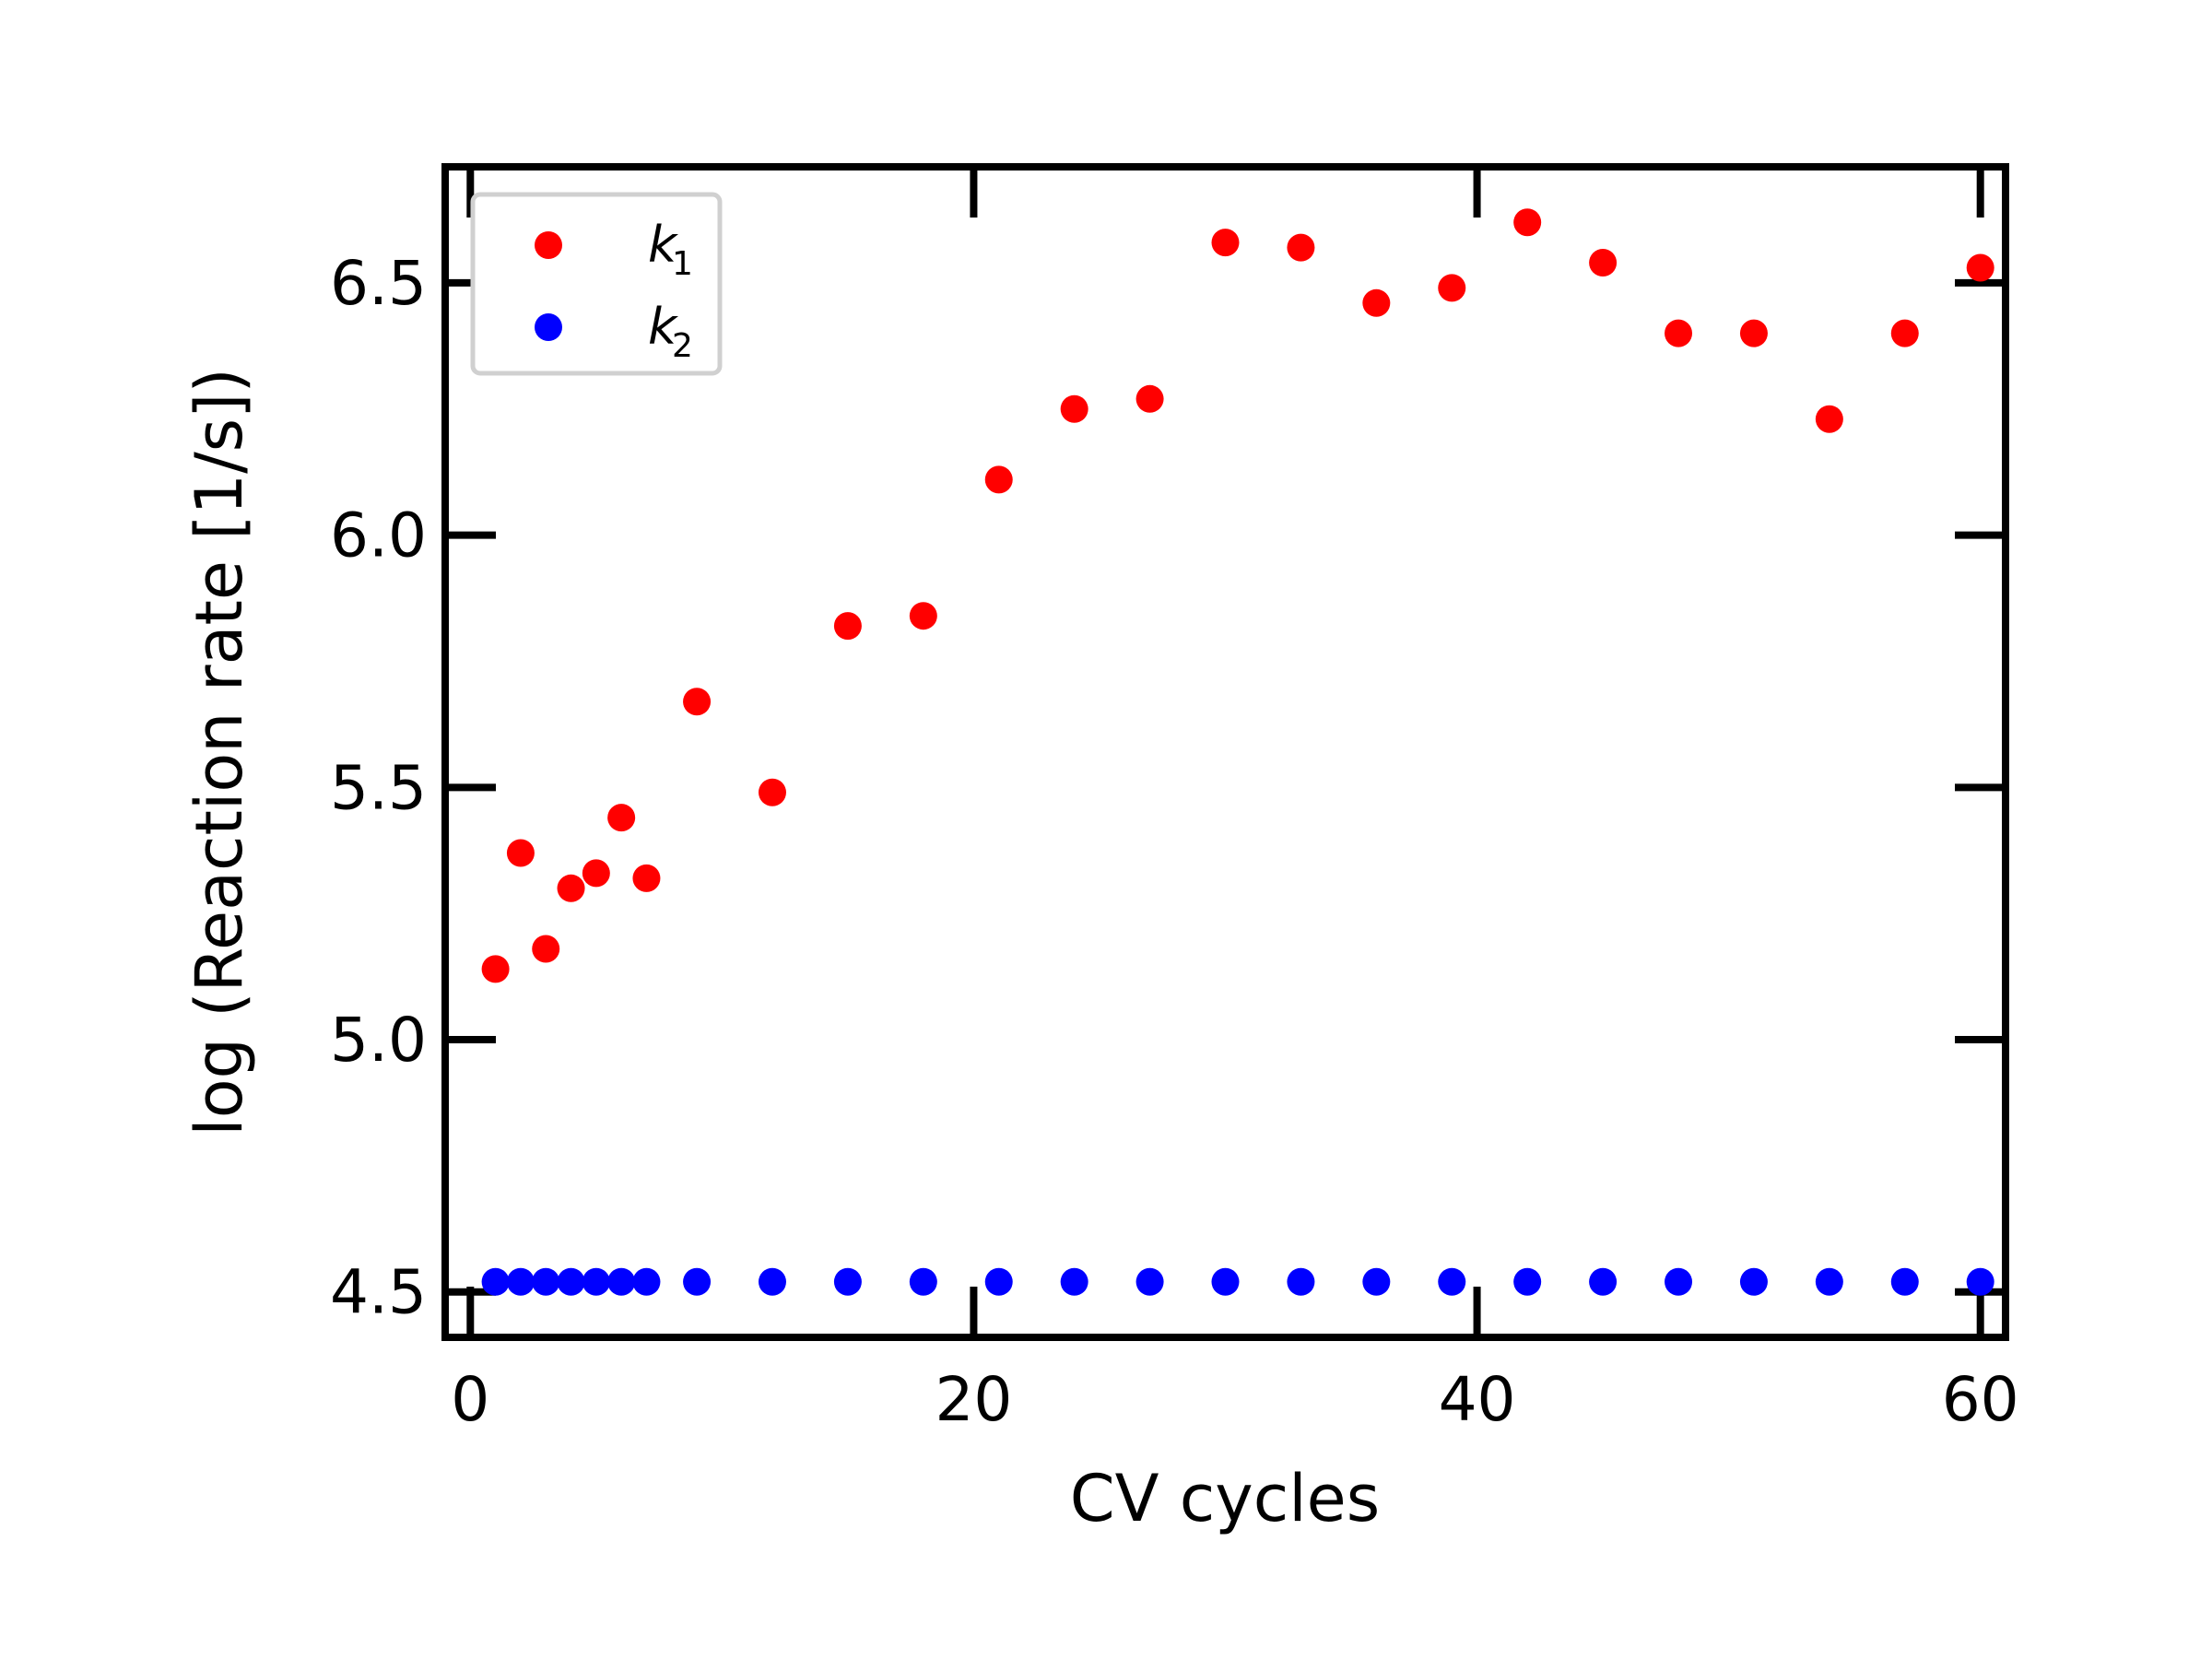 The width and height of the screenshot is (2212, 1659). What do you see at coordinates (682, 346) in the screenshot?
I see `legend-subscript-k2: 2` at bounding box center [682, 346].